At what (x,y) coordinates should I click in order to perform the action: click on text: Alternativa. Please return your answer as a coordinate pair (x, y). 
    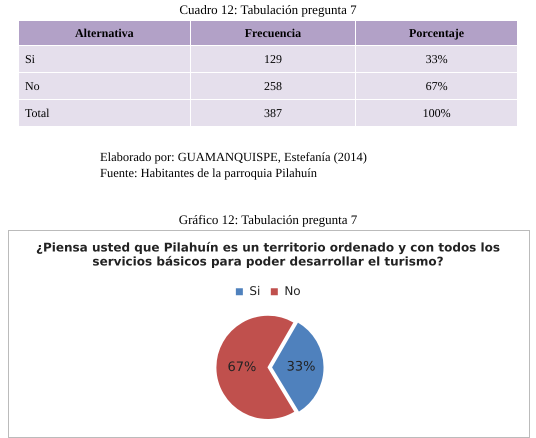
    Looking at the image, I should click on (104, 33).